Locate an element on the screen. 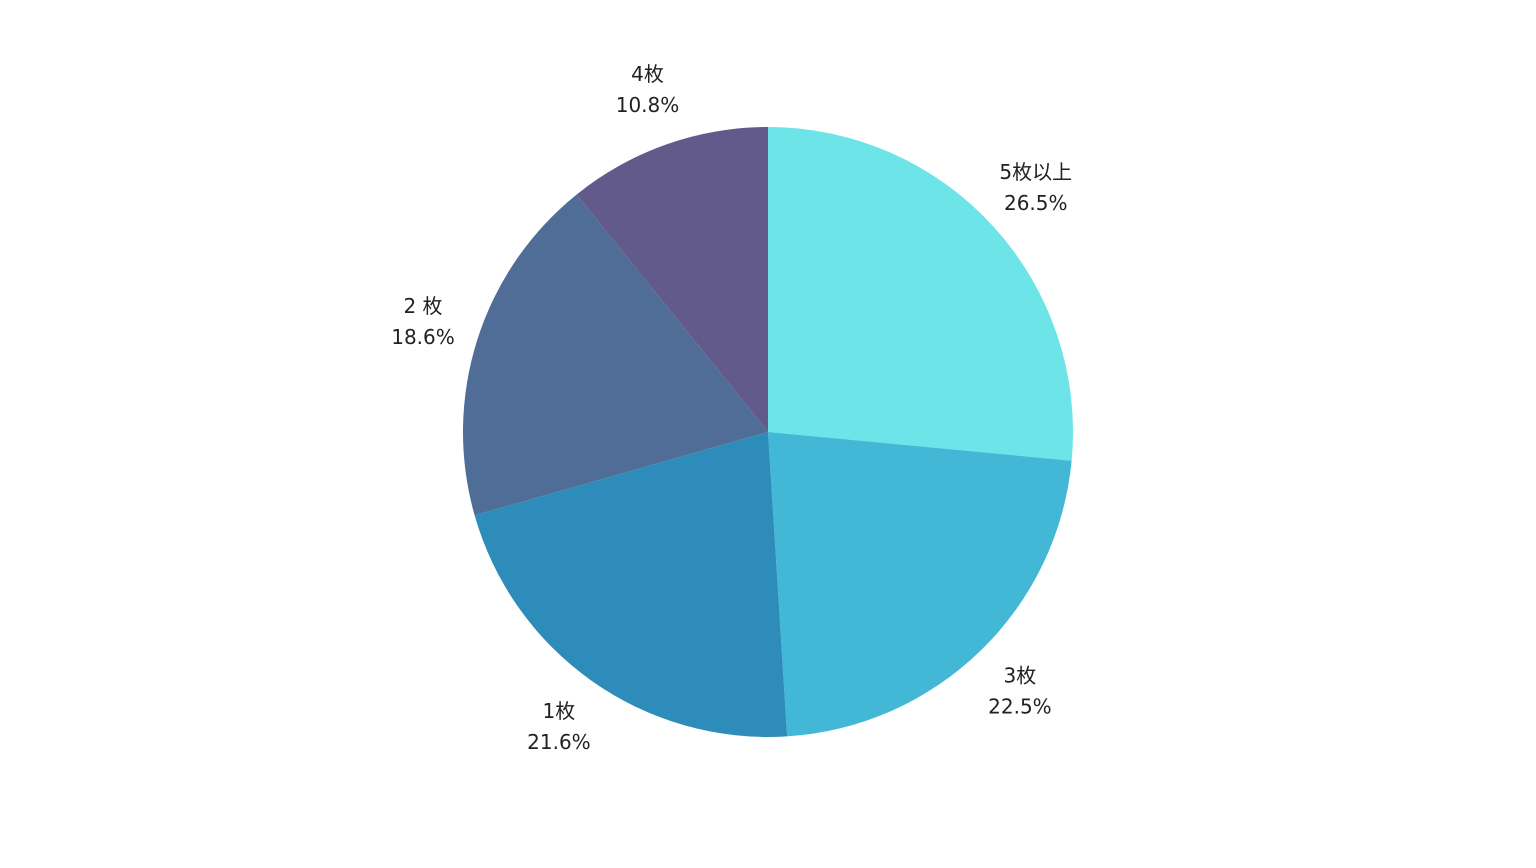 The height and width of the screenshot is (868, 1536). slice-category-label: 5枚以上 is located at coordinates (1035, 172).